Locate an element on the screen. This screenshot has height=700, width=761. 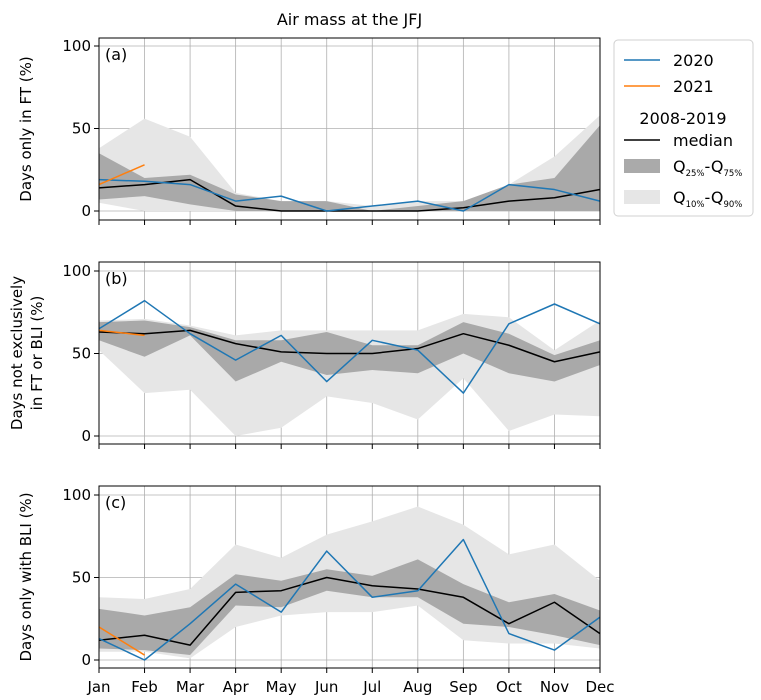
y-axis-label: in FT or BLI (%) is located at coordinates (37, 353).